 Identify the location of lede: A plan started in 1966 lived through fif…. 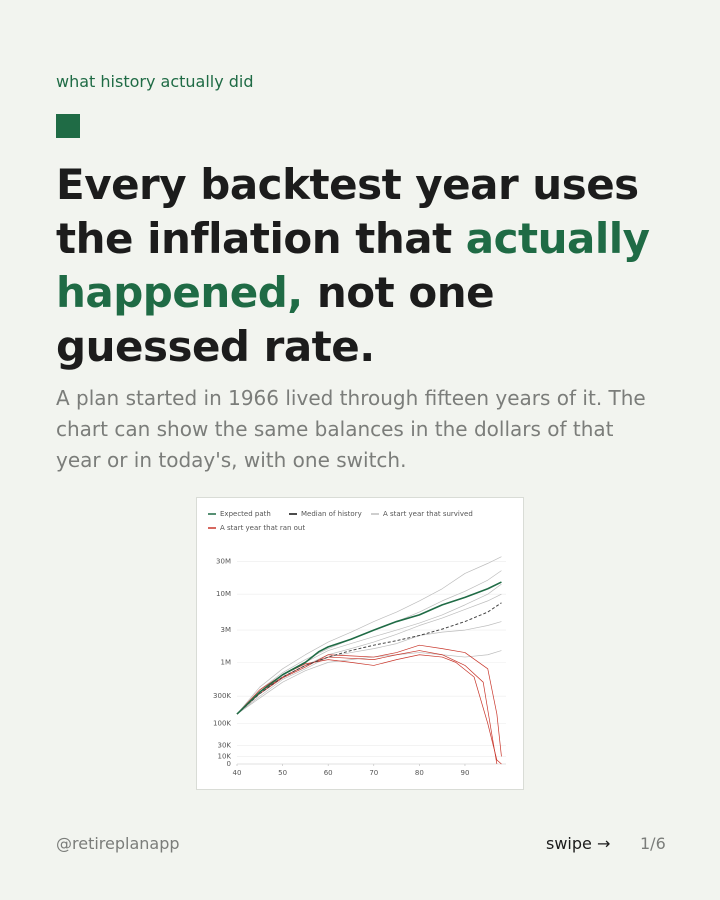
(351, 429).